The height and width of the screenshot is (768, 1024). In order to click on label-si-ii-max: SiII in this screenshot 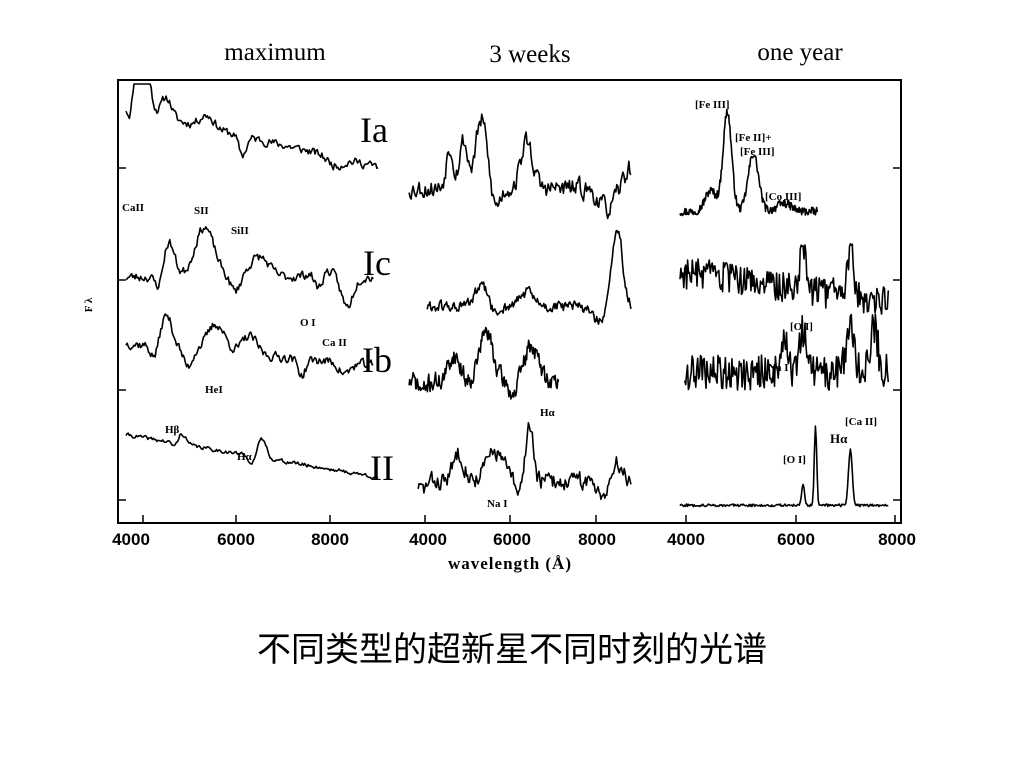, I will do `click(240, 231)`.